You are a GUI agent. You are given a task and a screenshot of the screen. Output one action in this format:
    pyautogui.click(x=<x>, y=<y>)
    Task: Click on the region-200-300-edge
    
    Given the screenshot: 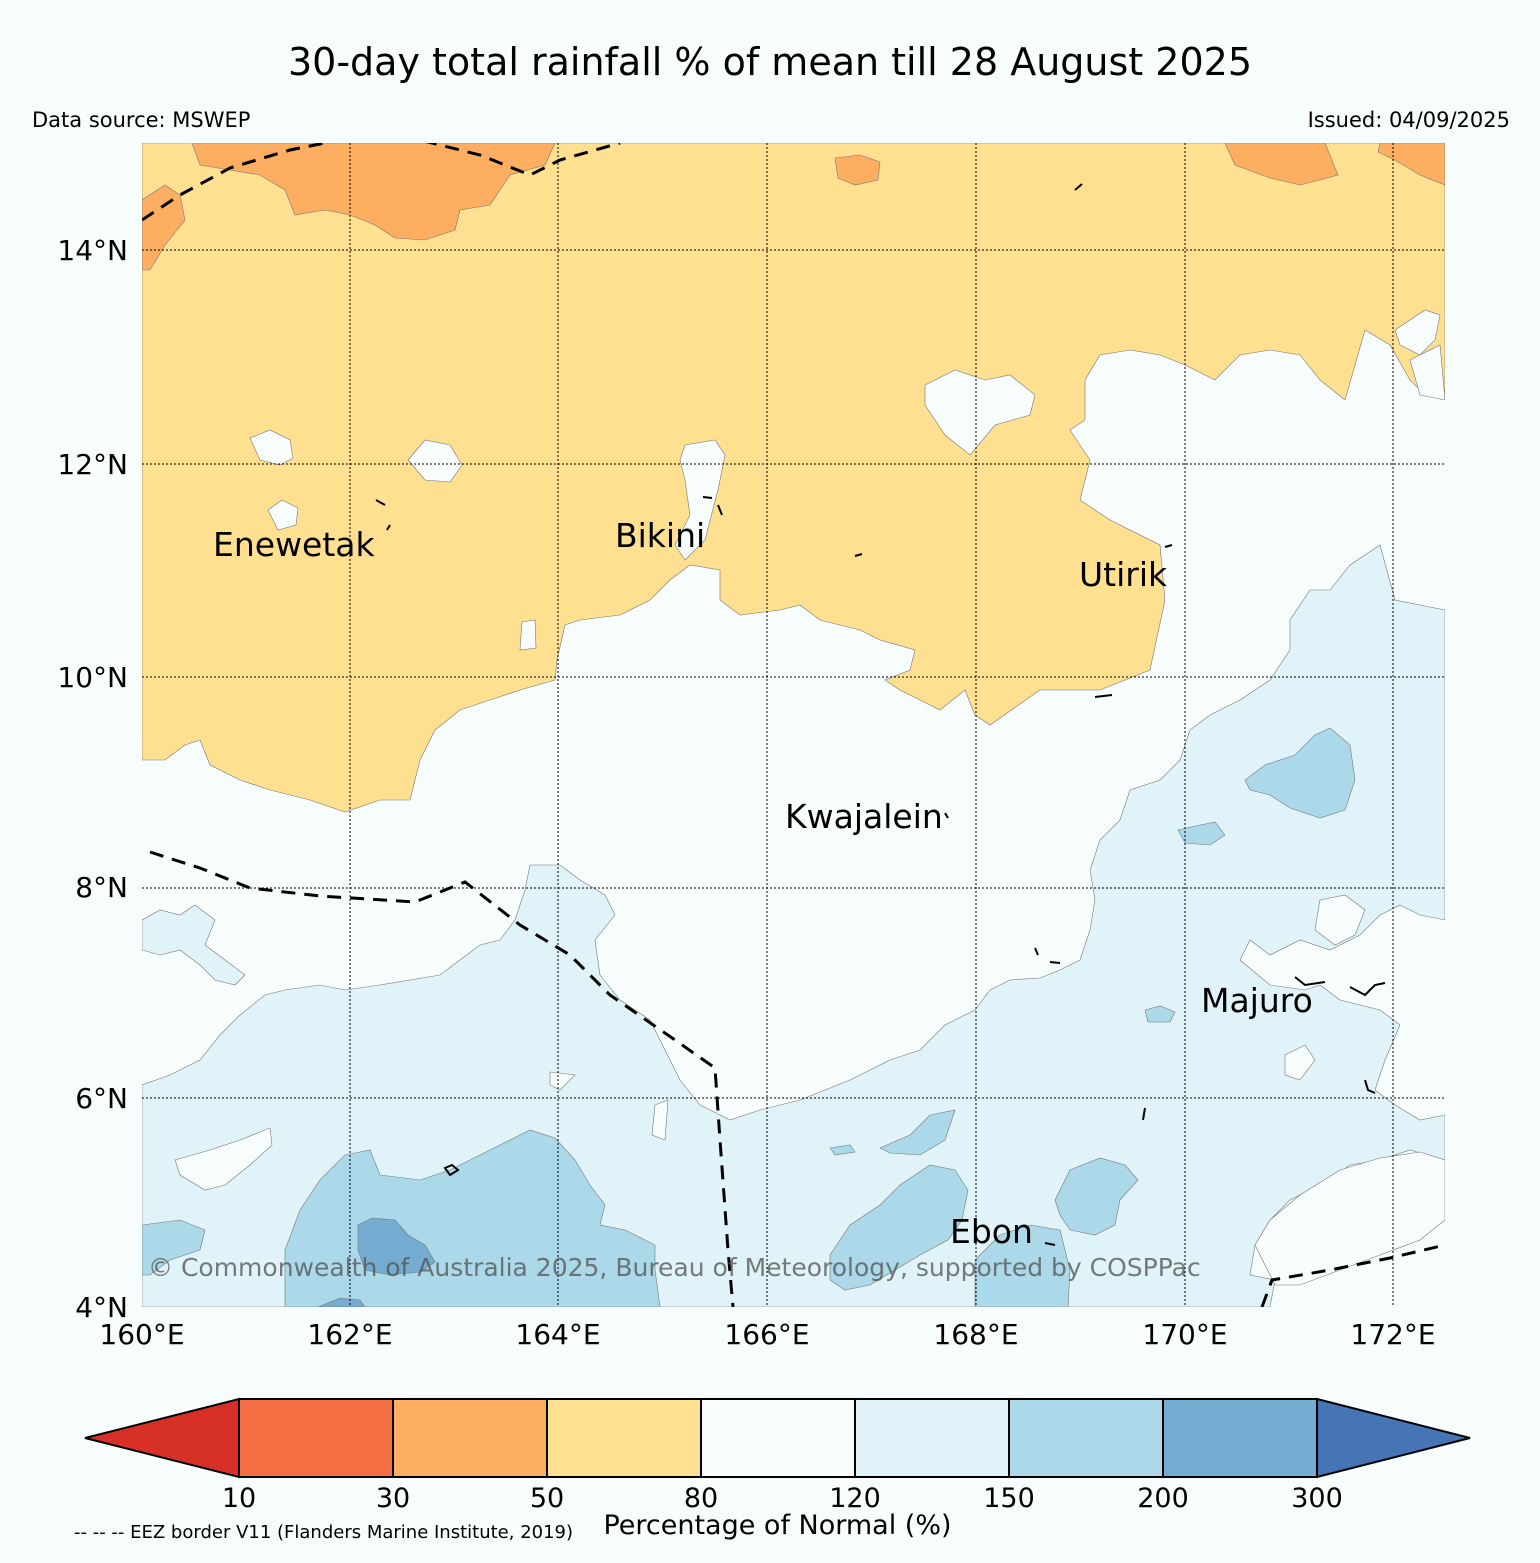 What is the action you would take?
    pyautogui.click(x=341, y=1302)
    